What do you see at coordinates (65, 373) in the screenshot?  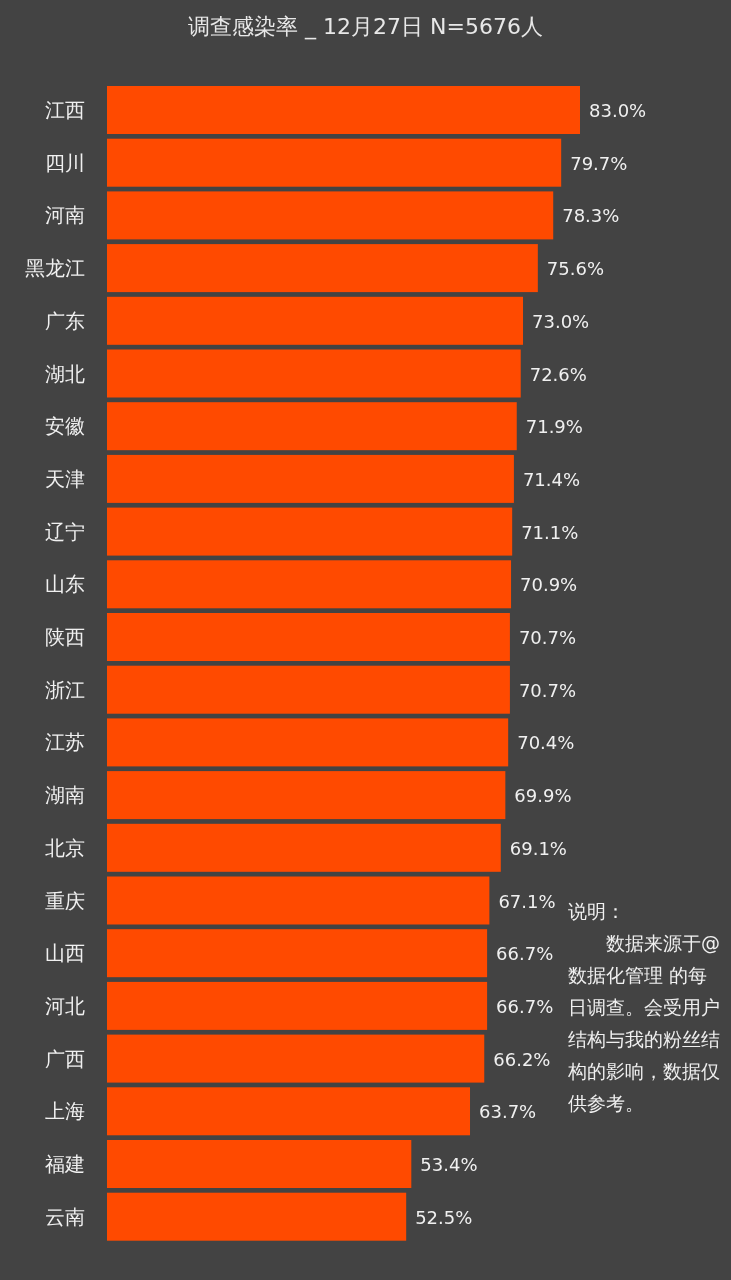 I see `category: 湖北` at bounding box center [65, 373].